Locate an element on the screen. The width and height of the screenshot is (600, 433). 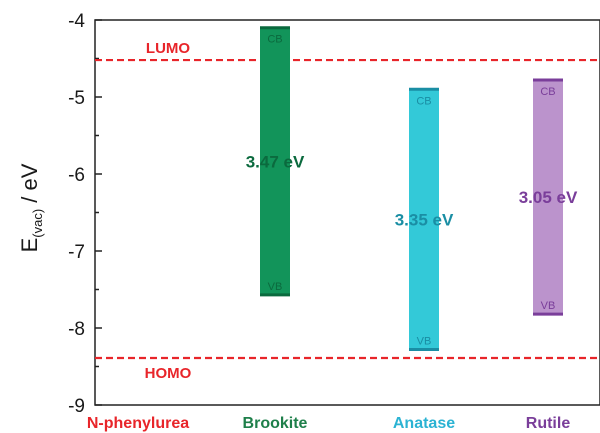
band-gap-label: 3.05 eV is located at coordinates (548, 197).